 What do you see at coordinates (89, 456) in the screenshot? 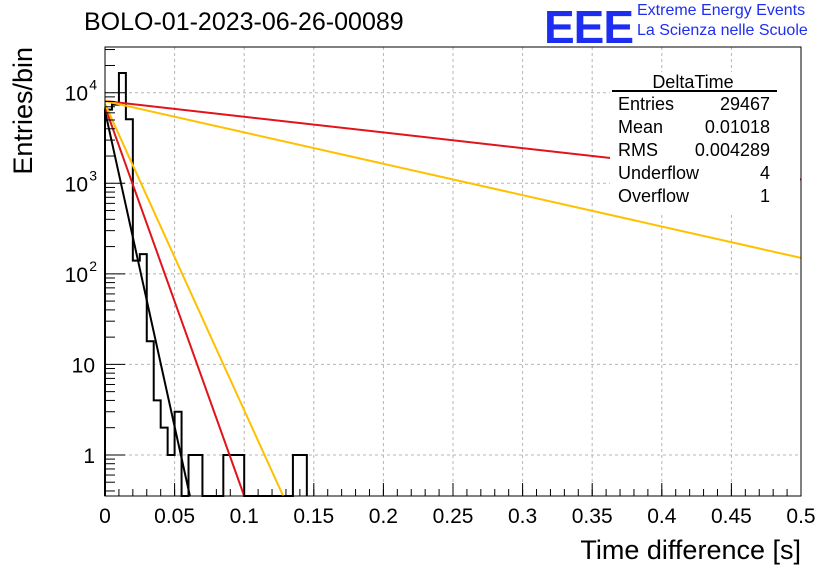
I see `y-tick-label: 1` at bounding box center [89, 456].